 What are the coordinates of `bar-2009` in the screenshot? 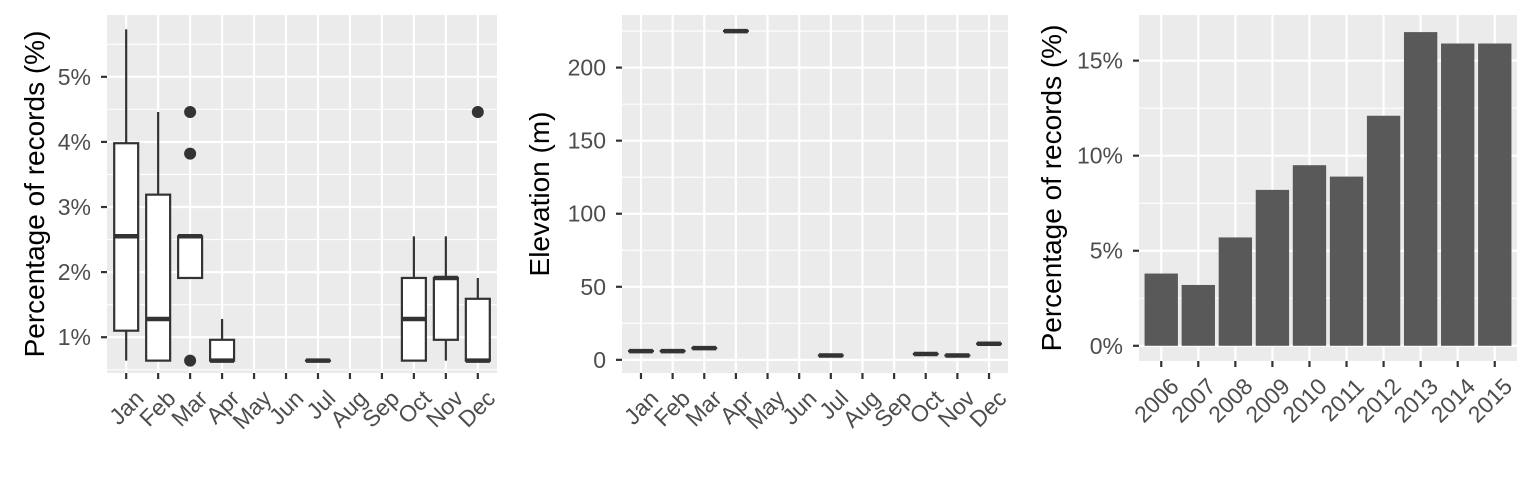 It's located at (1272, 267).